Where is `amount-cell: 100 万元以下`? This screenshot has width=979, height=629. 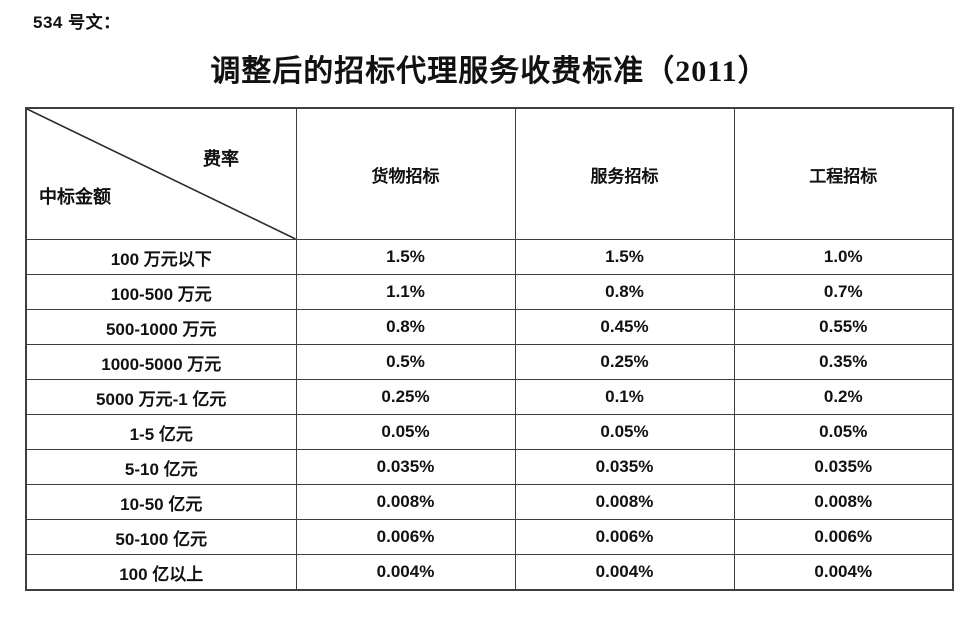 amount-cell: 100 万元以下 is located at coordinates (161, 257).